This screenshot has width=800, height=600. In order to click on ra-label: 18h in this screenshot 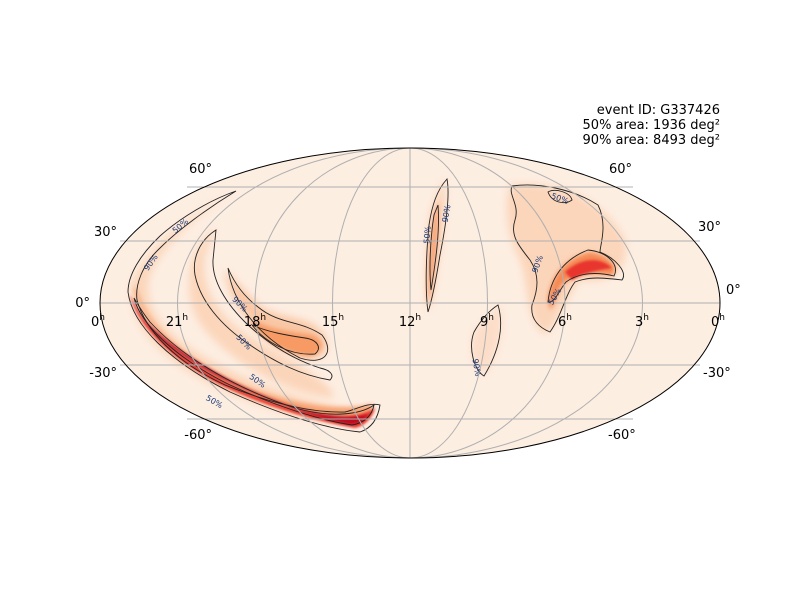, I will do `click(255, 321)`.